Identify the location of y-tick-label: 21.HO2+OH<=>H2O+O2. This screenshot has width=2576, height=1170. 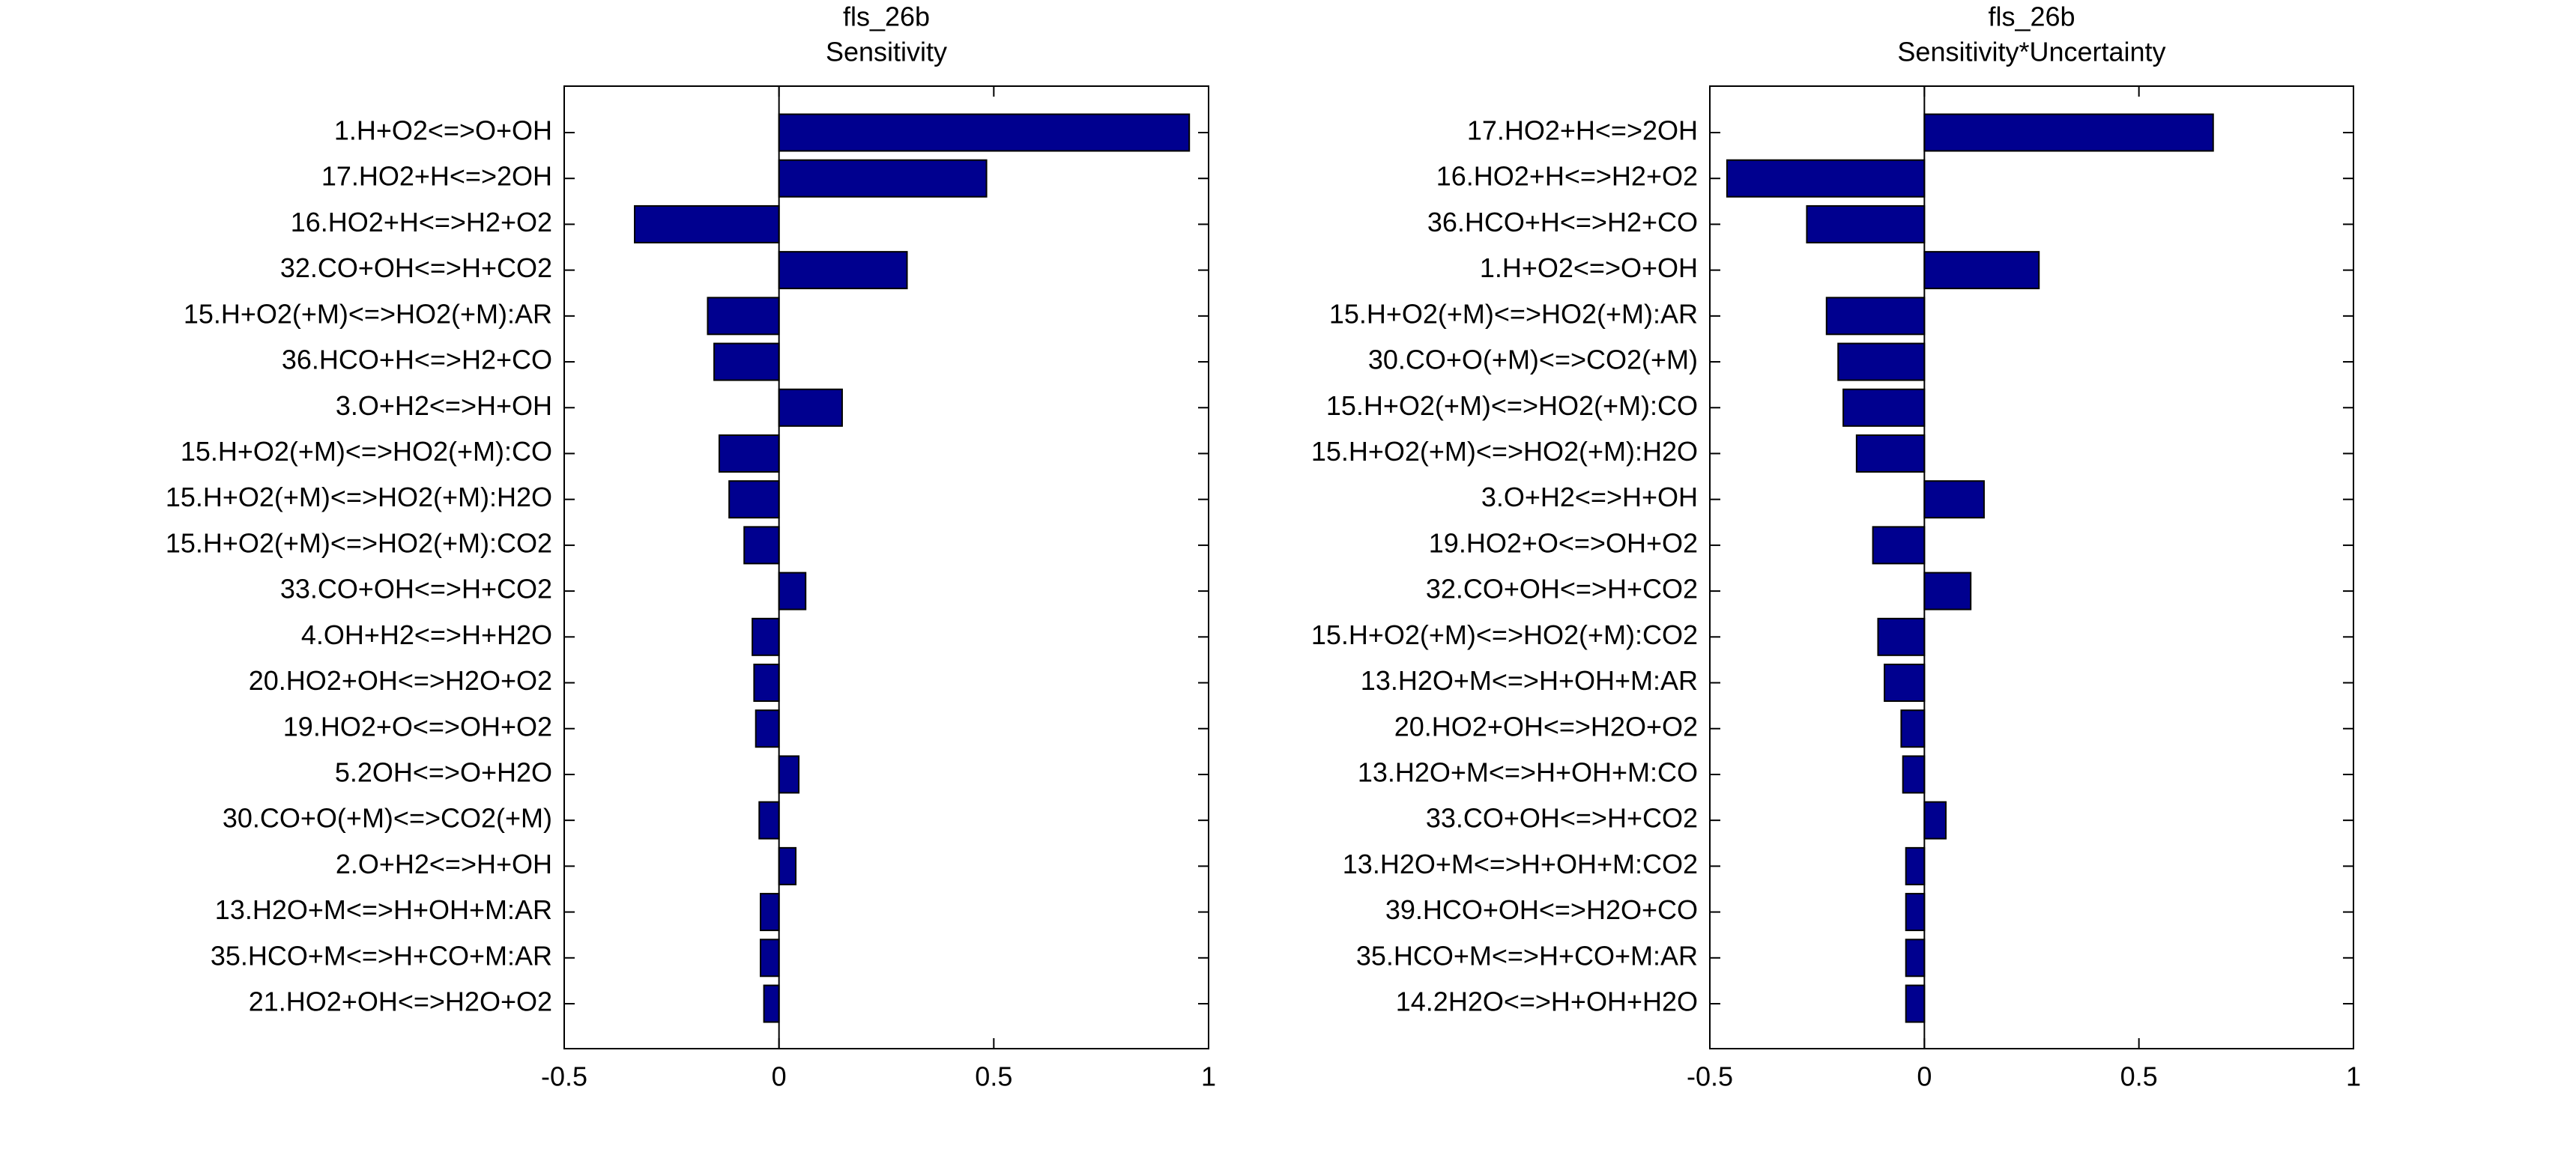
(400, 1001).